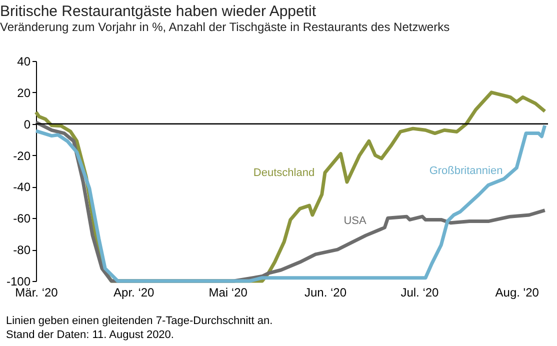 This screenshot has width=557, height=346. I want to click on chart-subtitle: Veränderung zum Vorjahr in %, Anzahl der Tischgäste in Restaurants des Netzwerks, so click(225, 27).